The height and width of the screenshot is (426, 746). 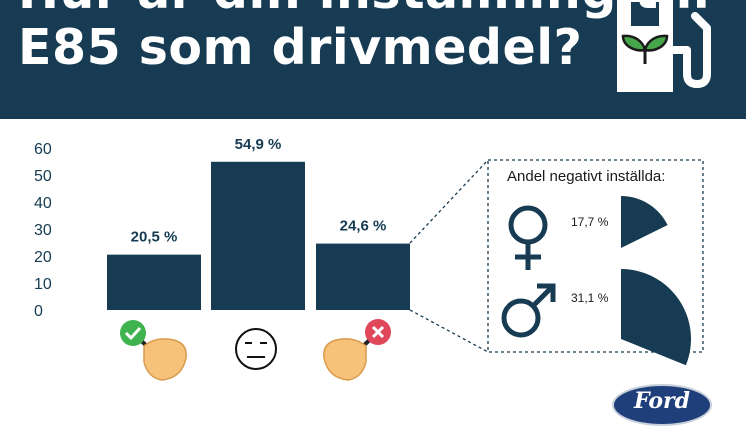 I want to click on x-axis-icons, so click(x=255, y=350).